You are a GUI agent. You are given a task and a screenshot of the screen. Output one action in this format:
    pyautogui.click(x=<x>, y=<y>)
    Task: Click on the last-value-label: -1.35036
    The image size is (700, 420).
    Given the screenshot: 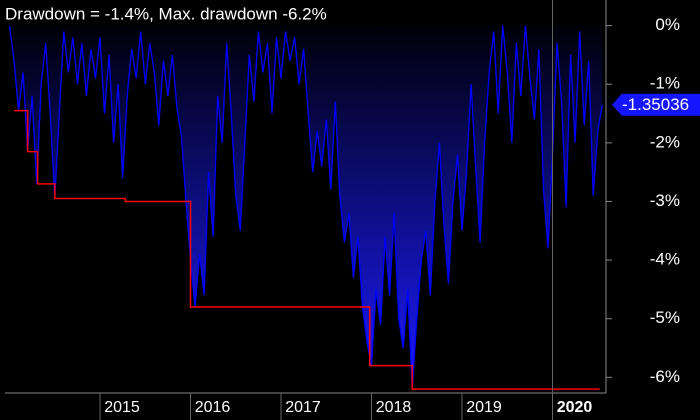 What is the action you would take?
    pyautogui.click(x=655, y=104)
    